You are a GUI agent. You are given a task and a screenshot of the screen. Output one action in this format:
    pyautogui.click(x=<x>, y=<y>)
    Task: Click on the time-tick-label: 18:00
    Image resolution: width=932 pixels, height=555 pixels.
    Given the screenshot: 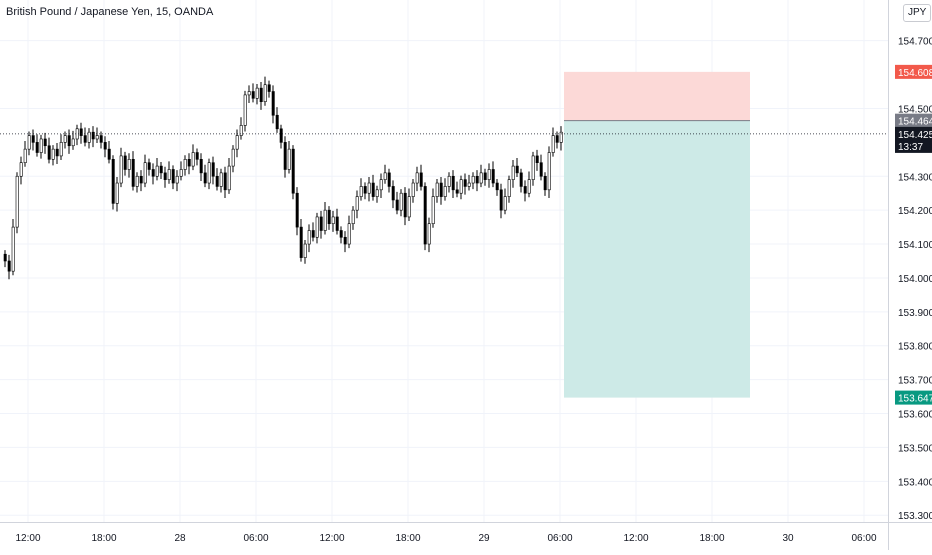 What is the action you would take?
    pyautogui.click(x=711, y=538)
    